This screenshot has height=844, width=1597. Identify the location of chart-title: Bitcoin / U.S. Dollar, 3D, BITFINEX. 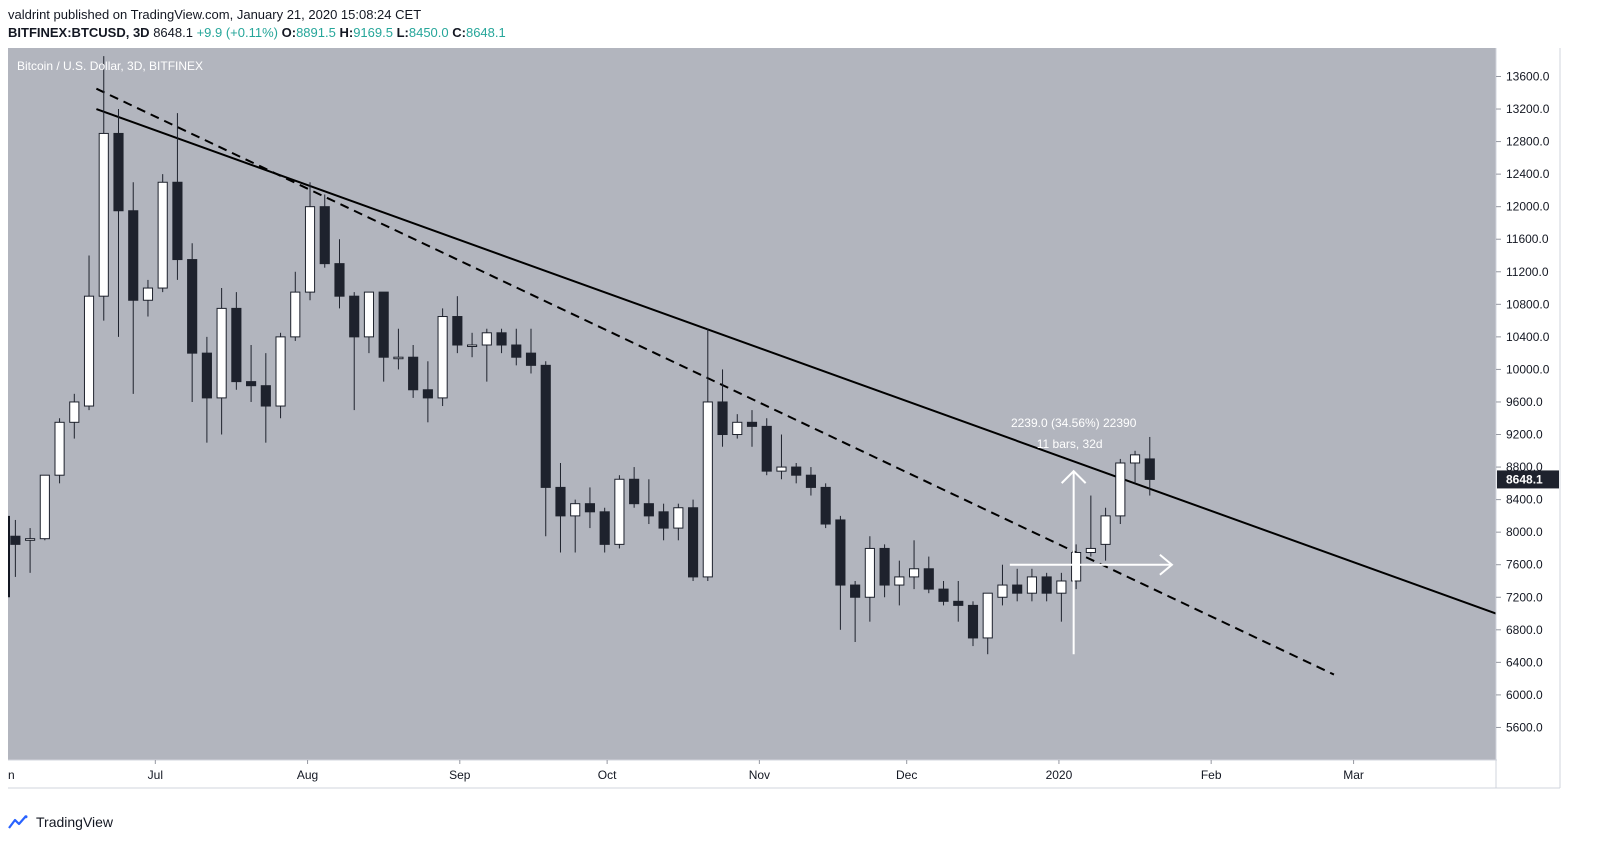
(110, 66).